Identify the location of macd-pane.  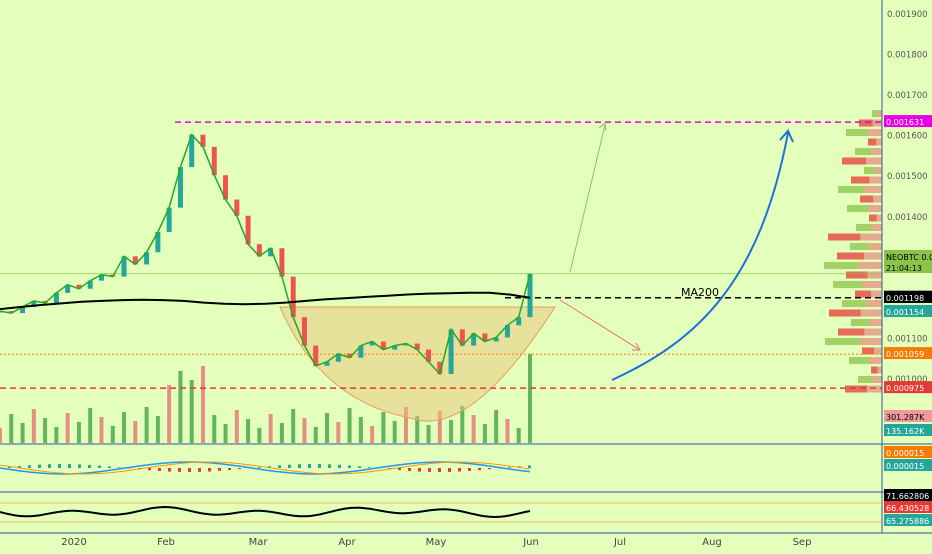
(265, 468).